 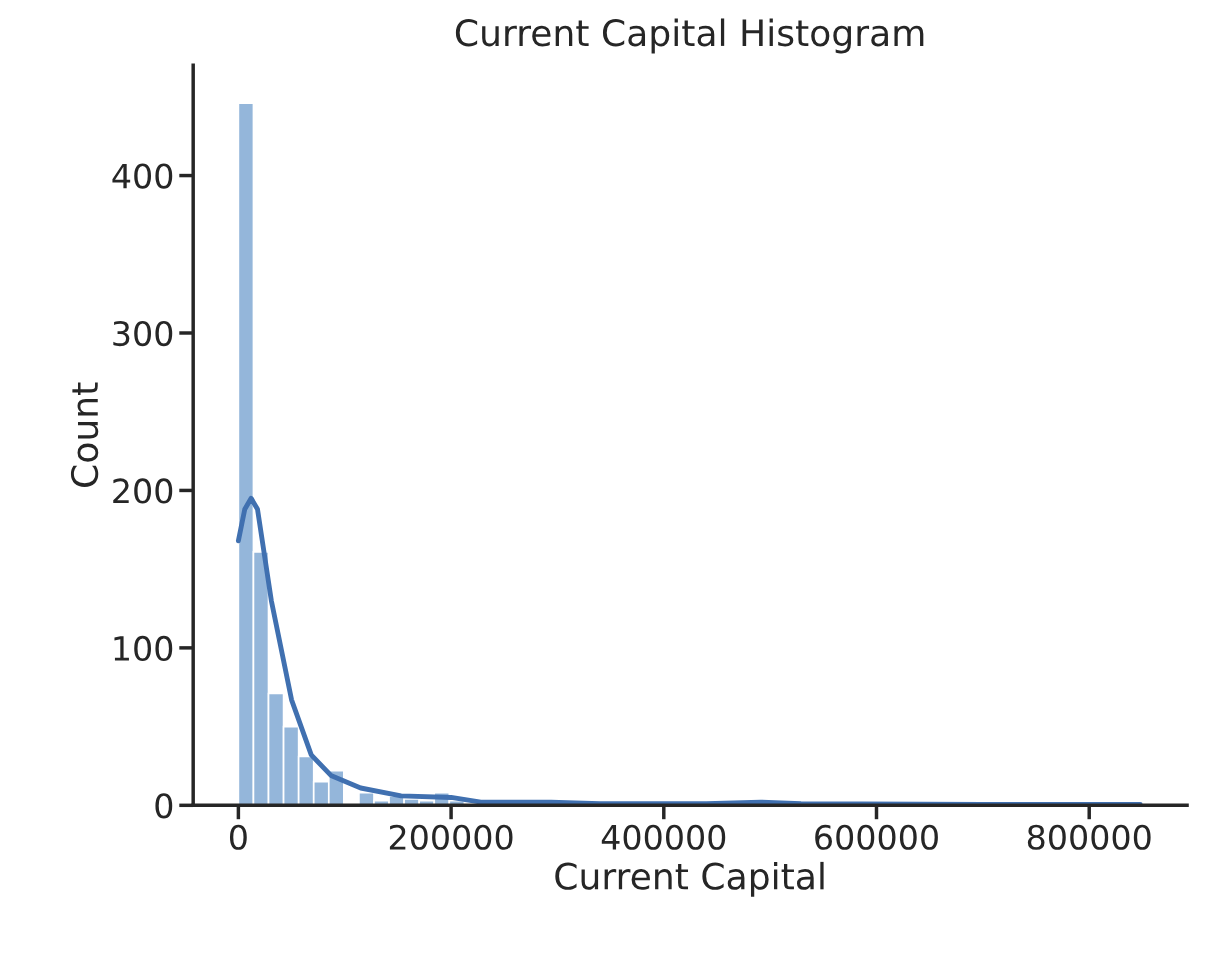 What do you see at coordinates (1089, 837) in the screenshot?
I see `x-tick-label: 800000` at bounding box center [1089, 837].